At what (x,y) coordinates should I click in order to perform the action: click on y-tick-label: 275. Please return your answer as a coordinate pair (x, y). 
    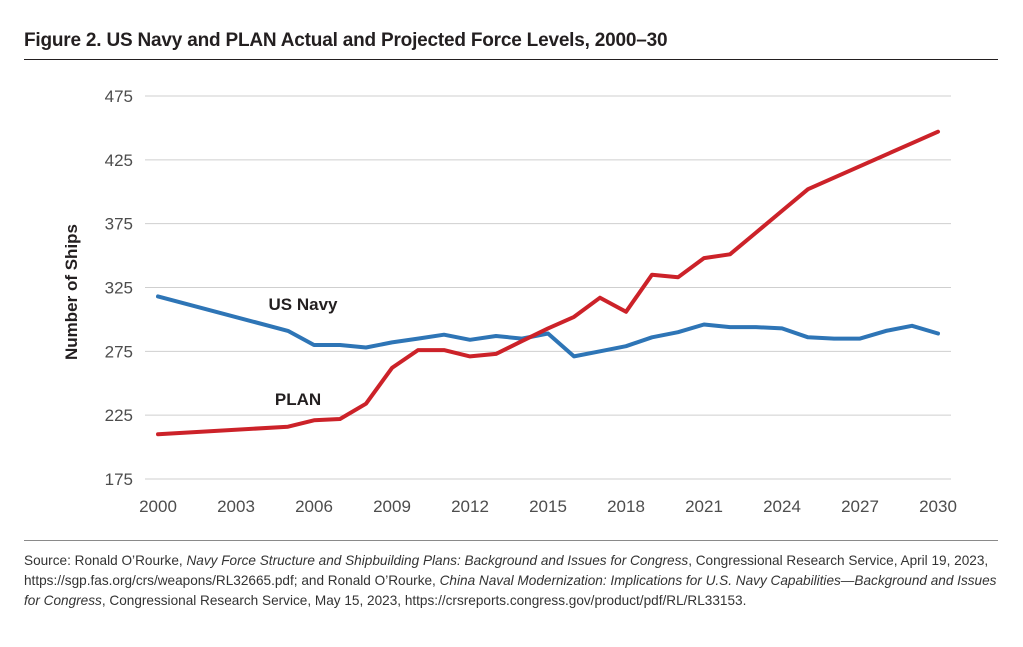
    Looking at the image, I should click on (119, 351).